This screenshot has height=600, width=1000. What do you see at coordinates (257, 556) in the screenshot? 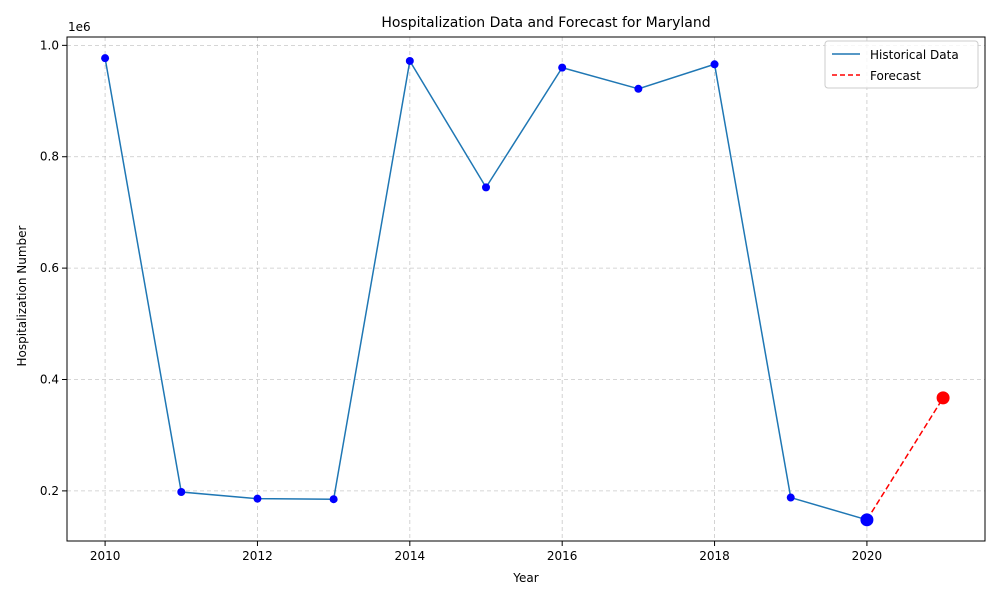
I see `x-tick-label: 2012` at bounding box center [257, 556].